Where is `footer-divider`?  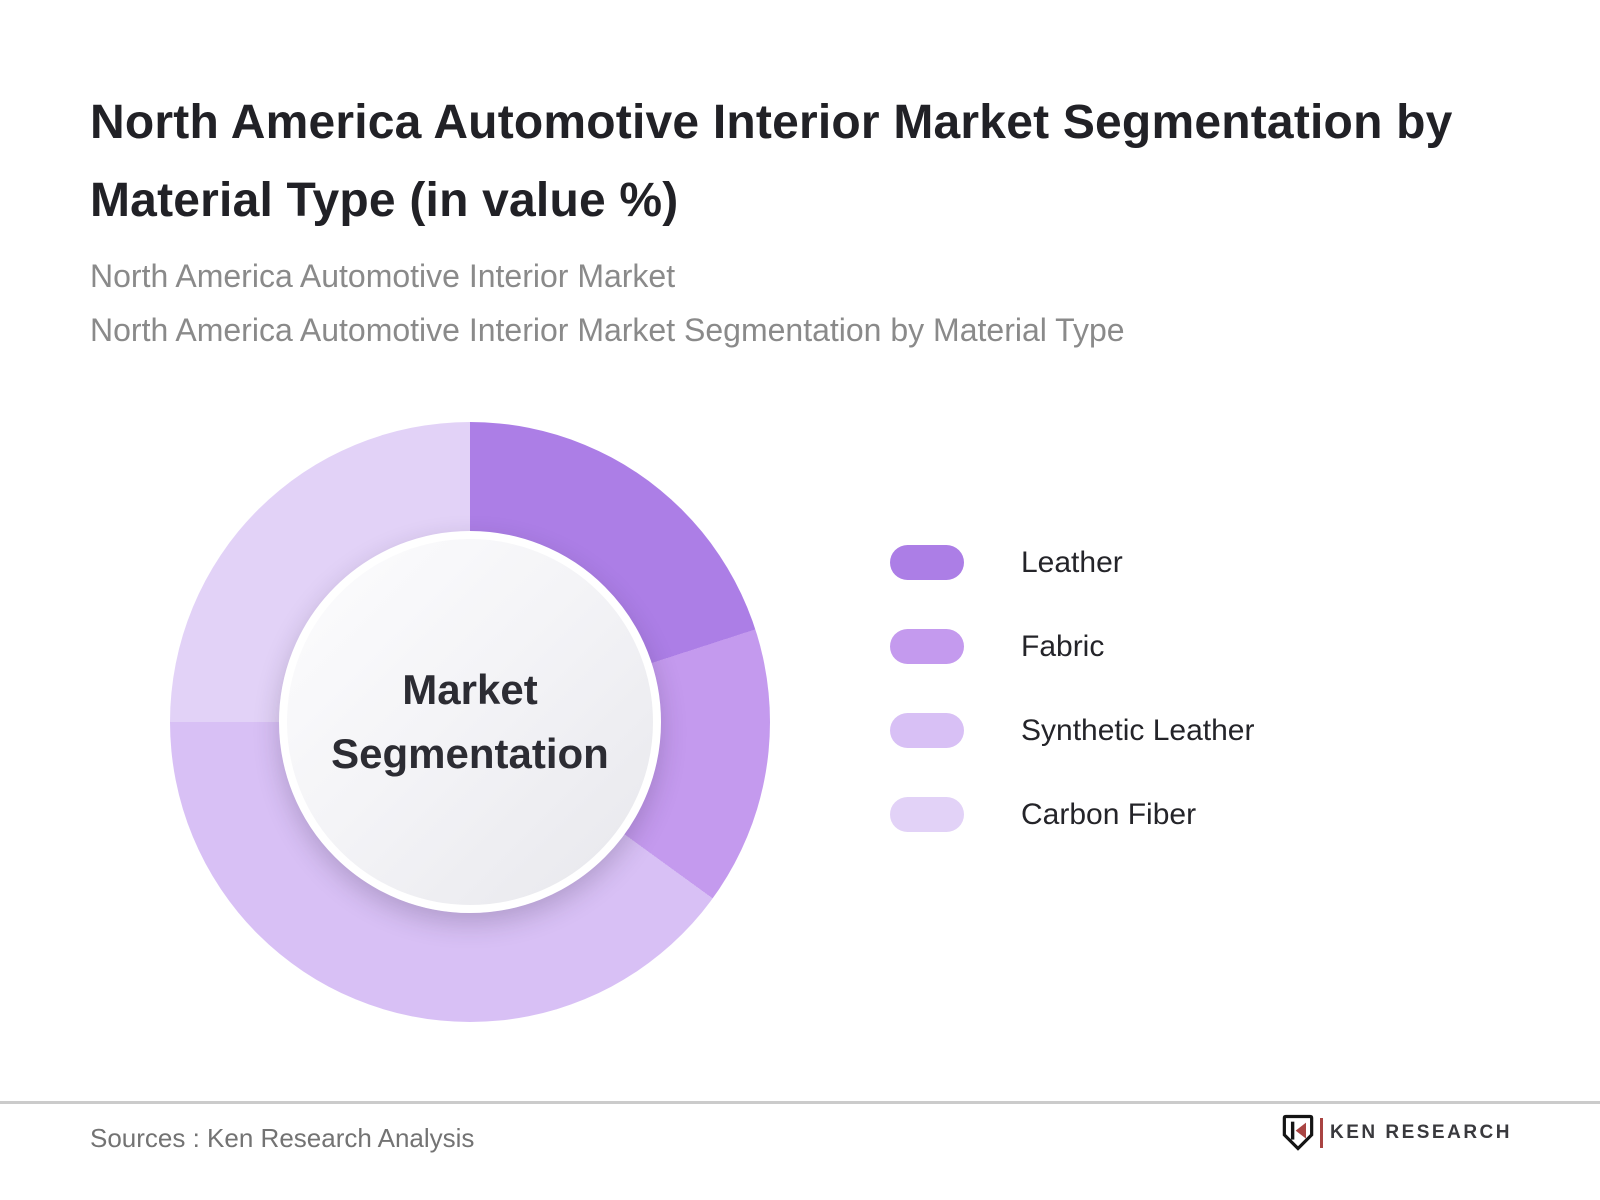
footer-divider is located at coordinates (800, 1102).